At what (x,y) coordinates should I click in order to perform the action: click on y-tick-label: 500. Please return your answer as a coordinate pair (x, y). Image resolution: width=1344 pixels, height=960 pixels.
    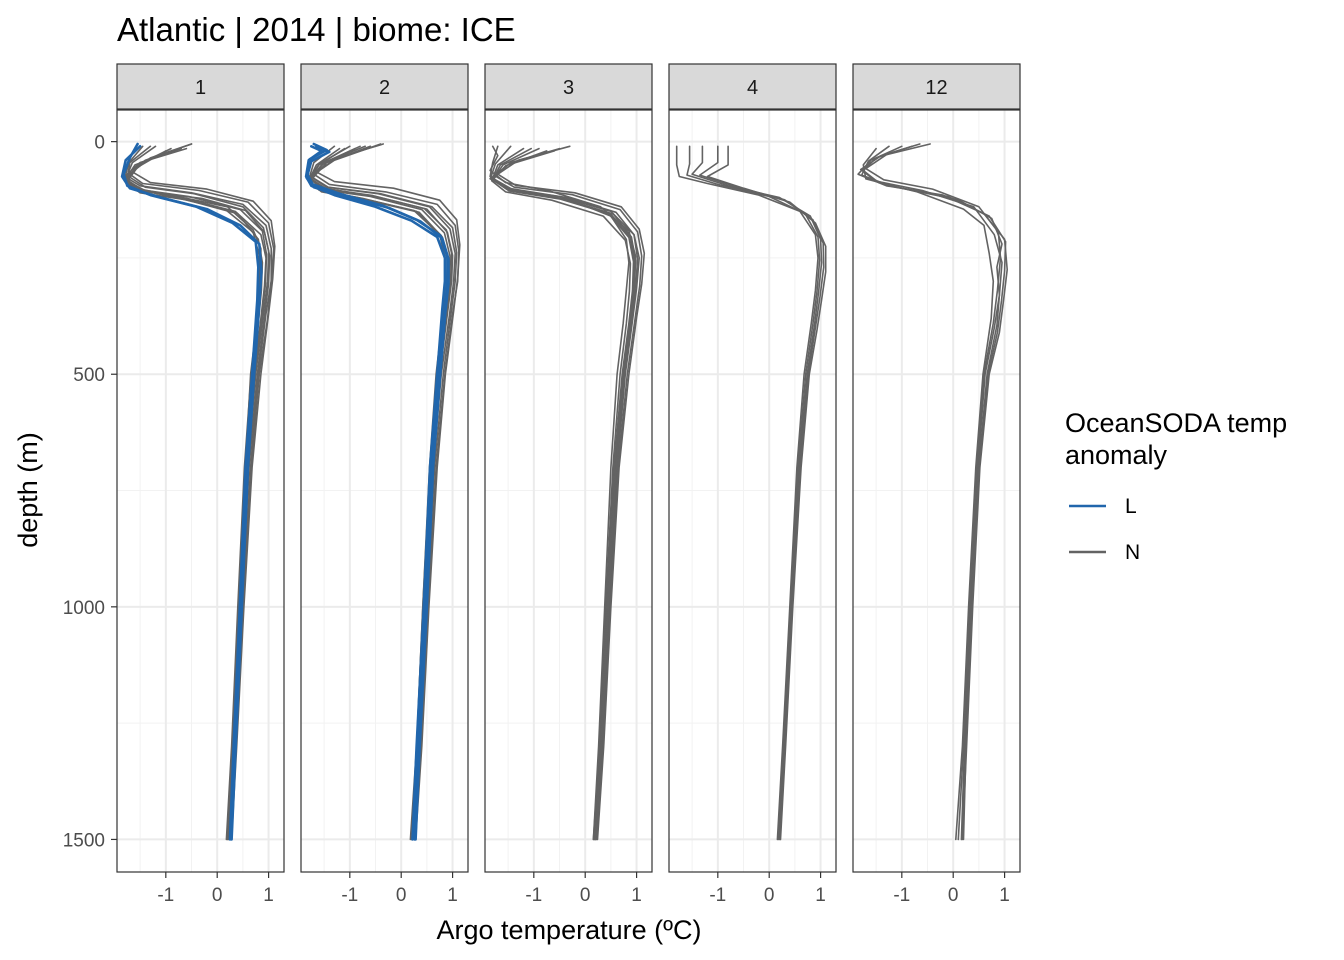
    Looking at the image, I should click on (89, 375).